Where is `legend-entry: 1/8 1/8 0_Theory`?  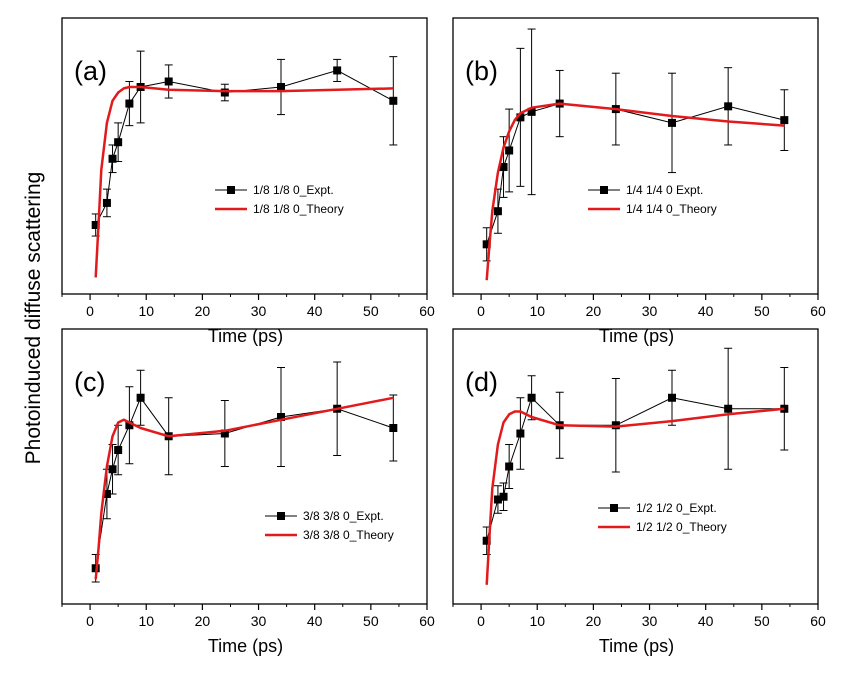
legend-entry: 1/8 1/8 0_Theory is located at coordinates (298, 209).